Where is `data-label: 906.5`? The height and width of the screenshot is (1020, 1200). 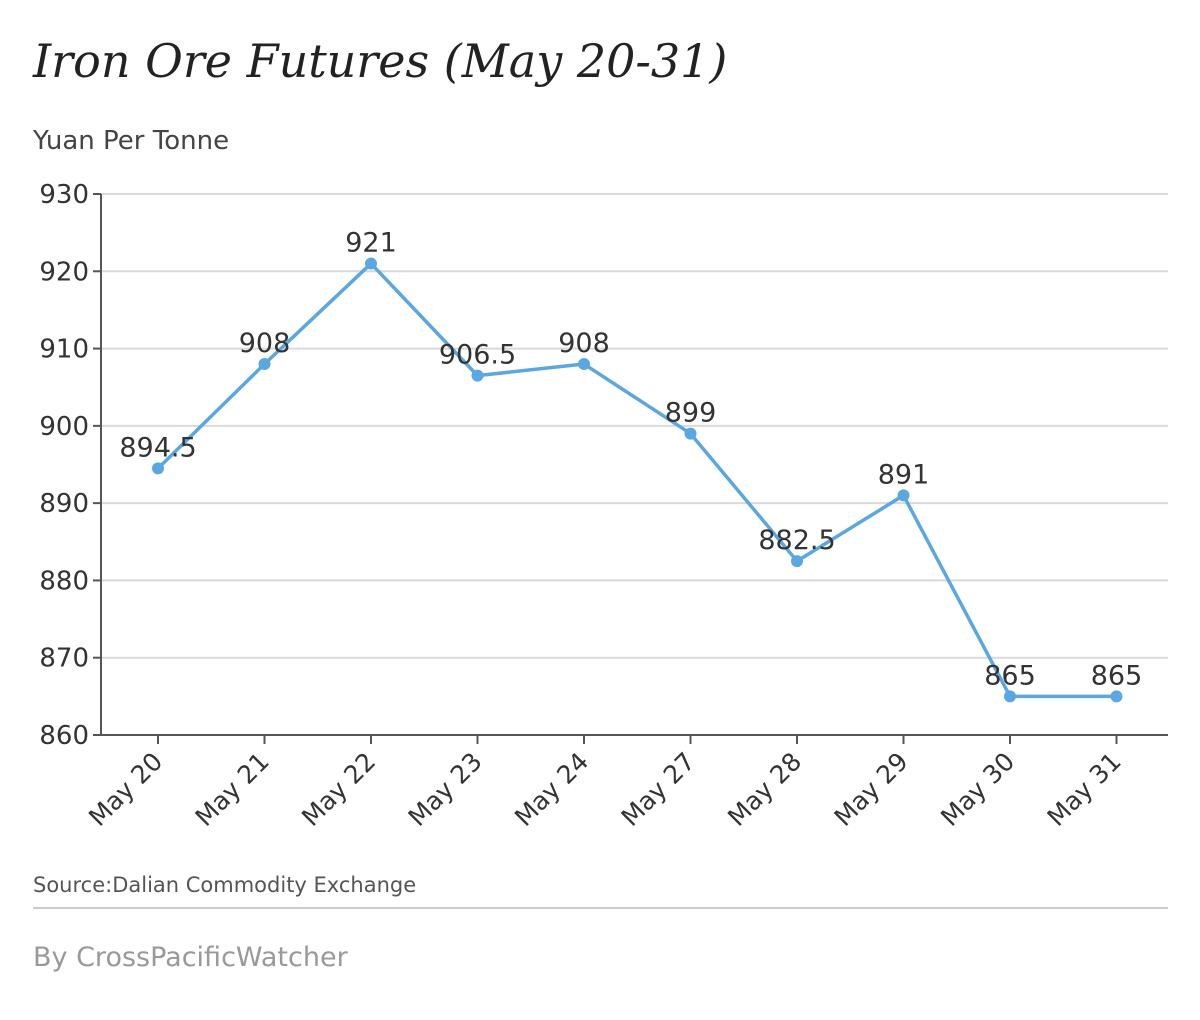
data-label: 906.5 is located at coordinates (477, 355).